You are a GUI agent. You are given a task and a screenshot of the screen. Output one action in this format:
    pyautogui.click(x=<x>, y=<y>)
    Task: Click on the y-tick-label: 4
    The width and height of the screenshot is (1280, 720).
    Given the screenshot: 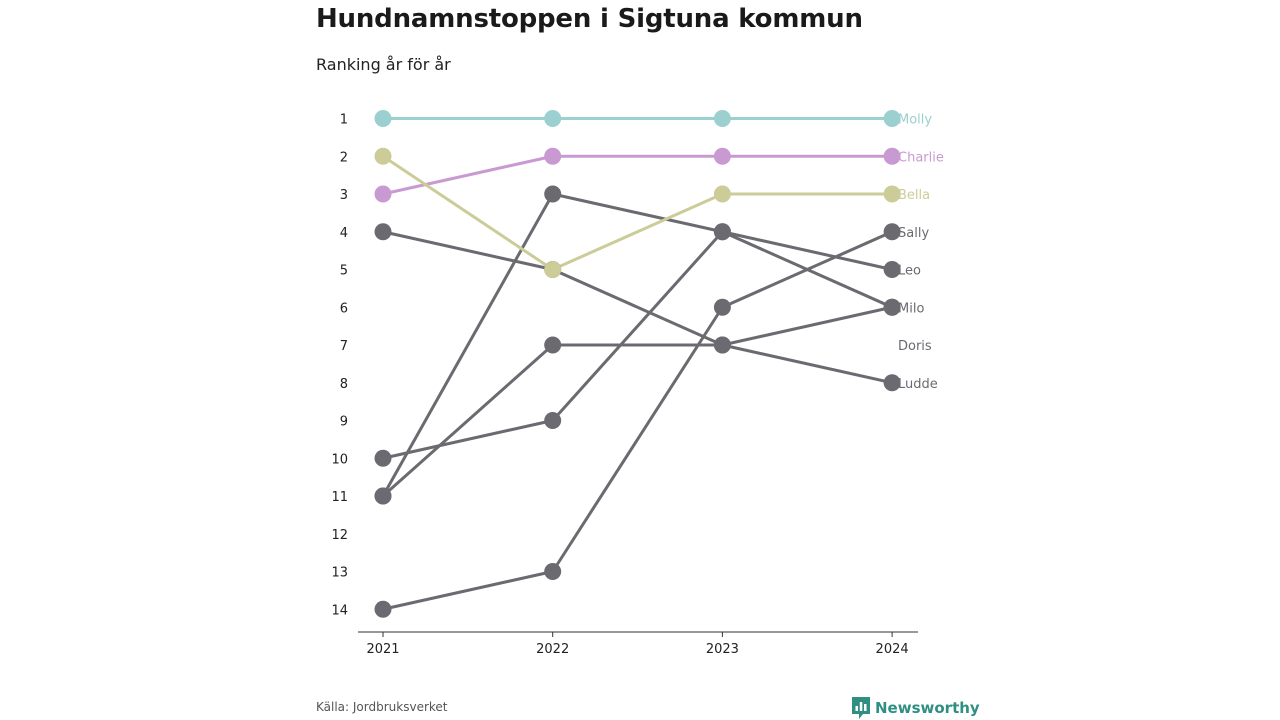 What is the action you would take?
    pyautogui.click(x=344, y=233)
    